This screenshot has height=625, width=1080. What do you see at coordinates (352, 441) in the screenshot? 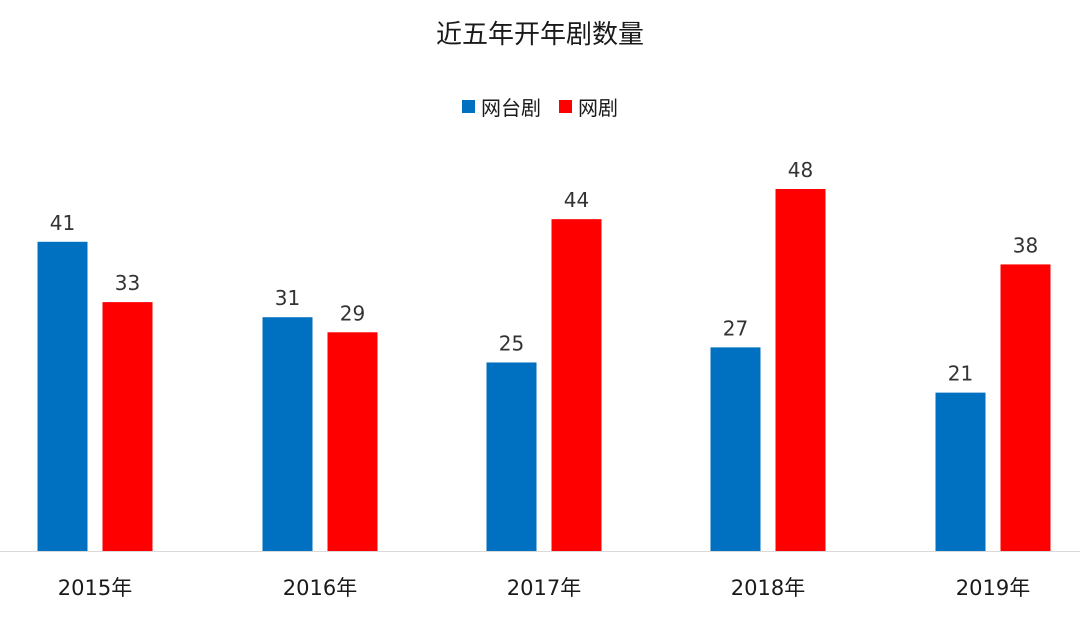
I see `bar-series-2-2016年` at bounding box center [352, 441].